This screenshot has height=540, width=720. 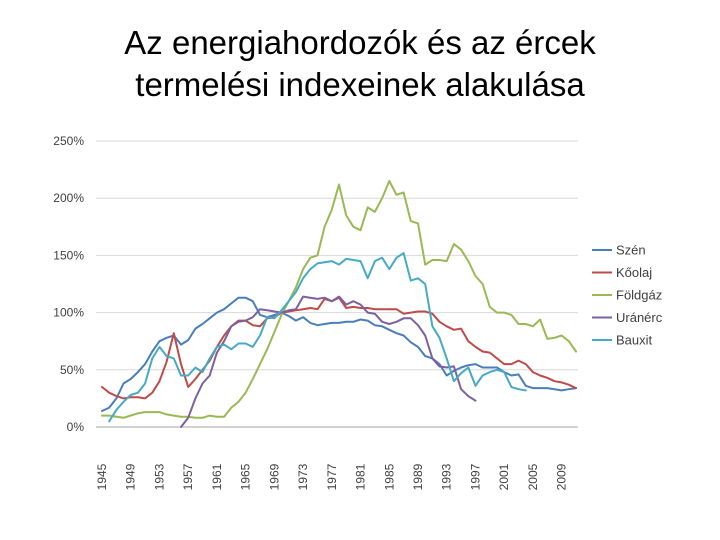 I want to click on x-tick-label: 1945, so click(x=102, y=476).